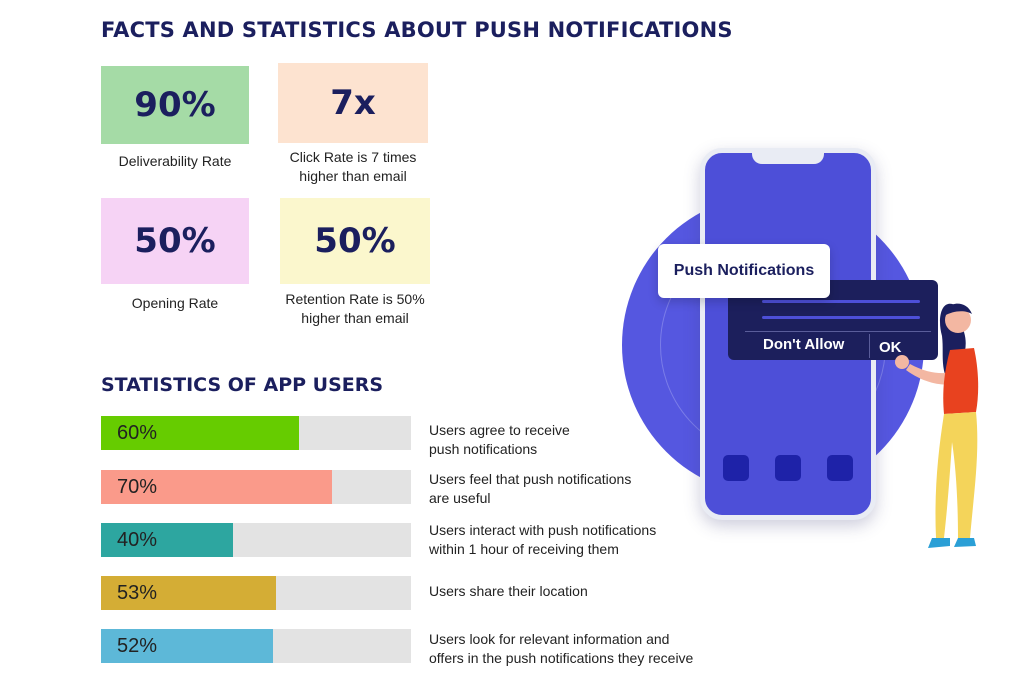 The width and height of the screenshot is (1024, 683). I want to click on fact-card-retention-rate: 50%, so click(355, 241).